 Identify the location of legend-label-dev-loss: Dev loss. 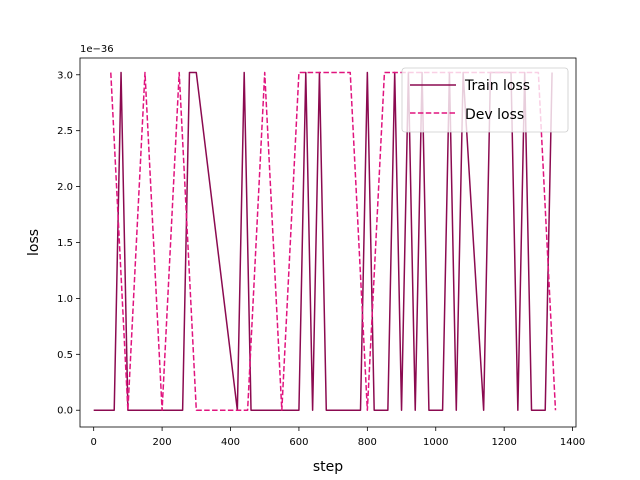
(494, 115).